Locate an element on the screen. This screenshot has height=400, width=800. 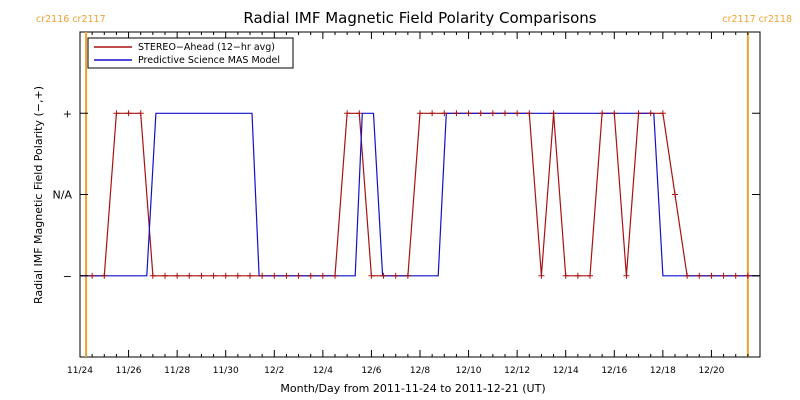
legend-box is located at coordinates (190, 53).